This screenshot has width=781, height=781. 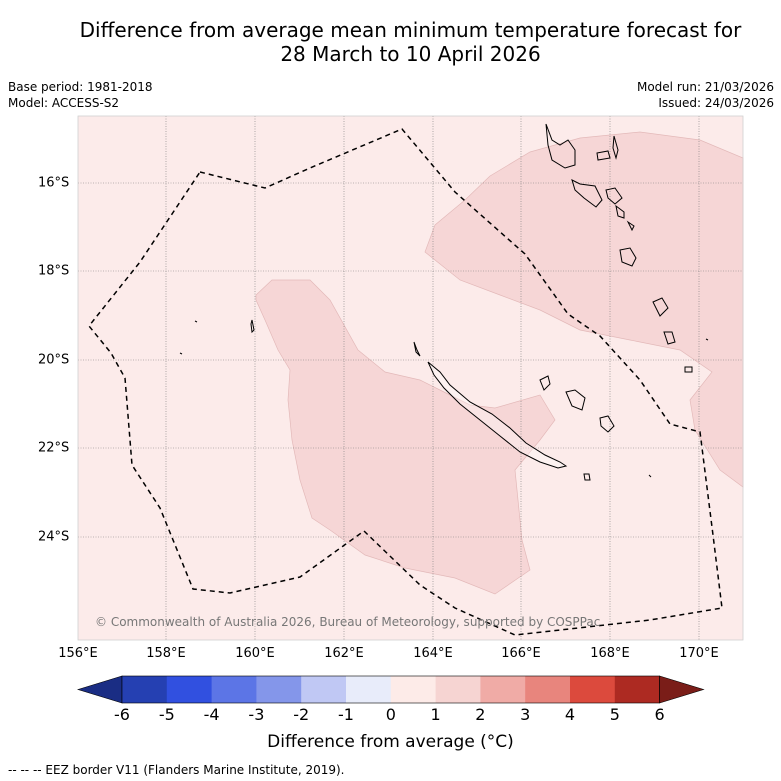 I want to click on lat-label-20s: 20°S, so click(x=54, y=360).